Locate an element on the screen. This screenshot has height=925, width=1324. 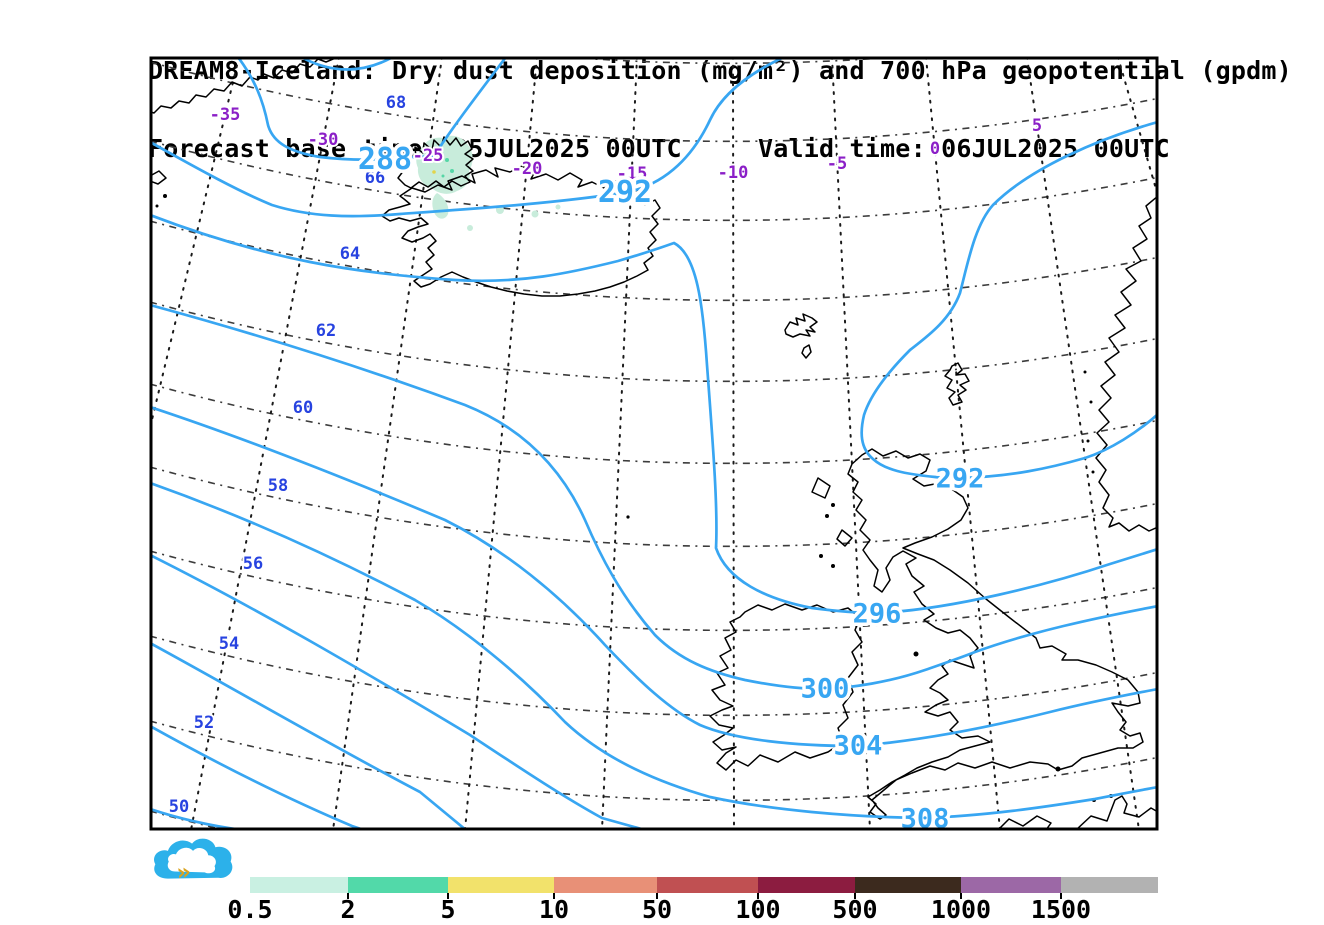
lon-label--35: -35 is located at coordinates (225, 115).